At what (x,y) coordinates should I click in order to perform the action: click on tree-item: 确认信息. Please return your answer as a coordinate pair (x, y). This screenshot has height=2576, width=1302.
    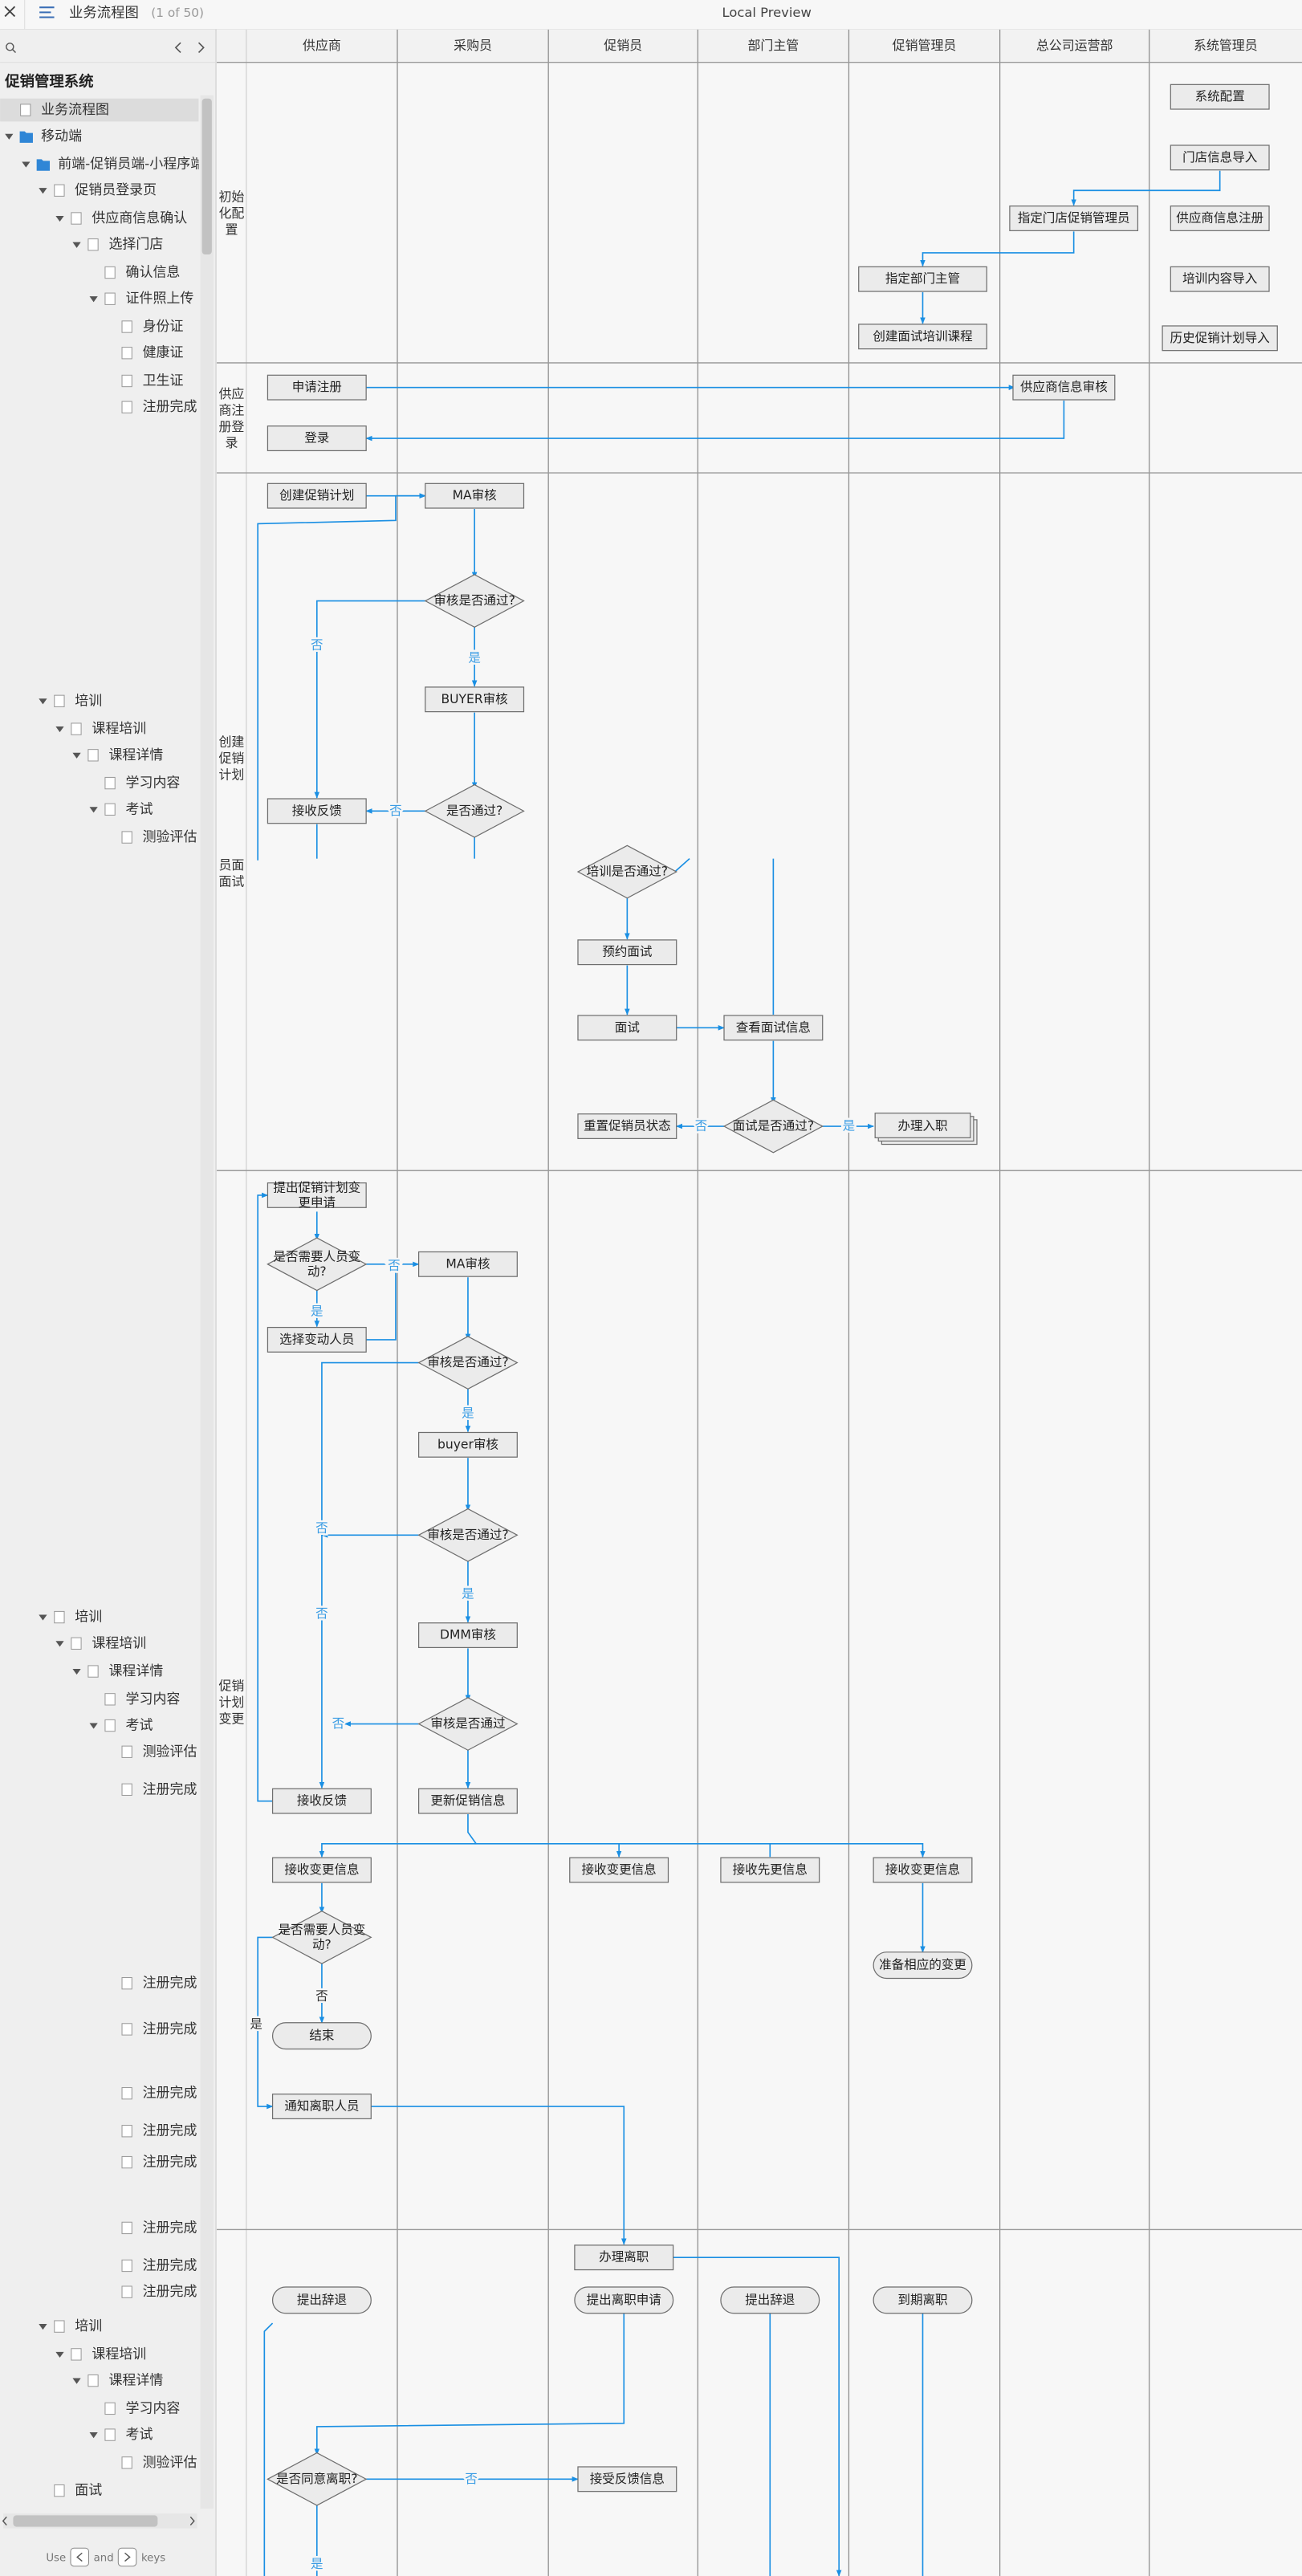
    Looking at the image, I should click on (153, 273).